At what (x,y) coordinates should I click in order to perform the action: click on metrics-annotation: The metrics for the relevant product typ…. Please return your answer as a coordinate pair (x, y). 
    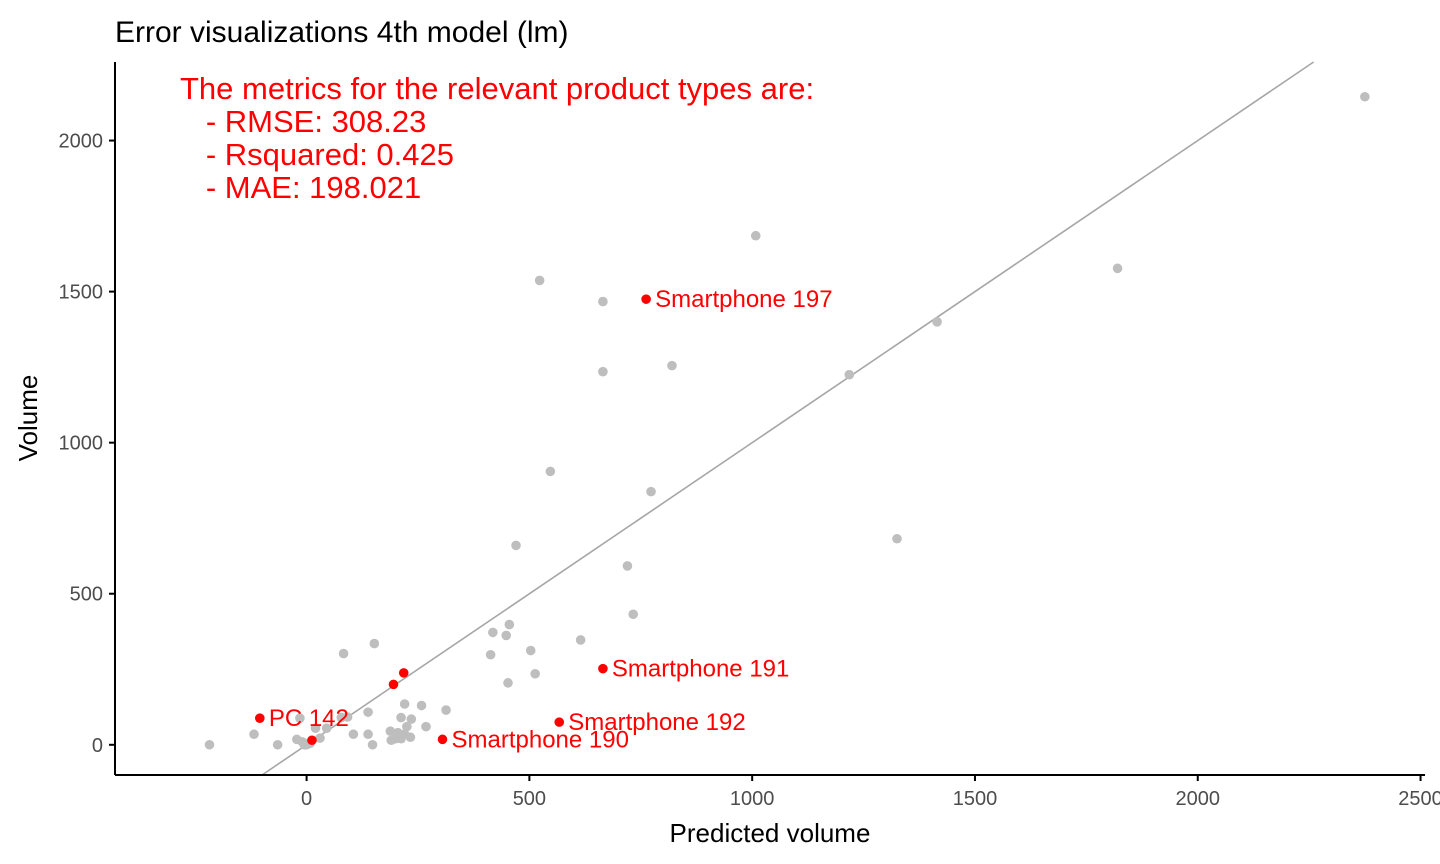
    Looking at the image, I should click on (497, 138).